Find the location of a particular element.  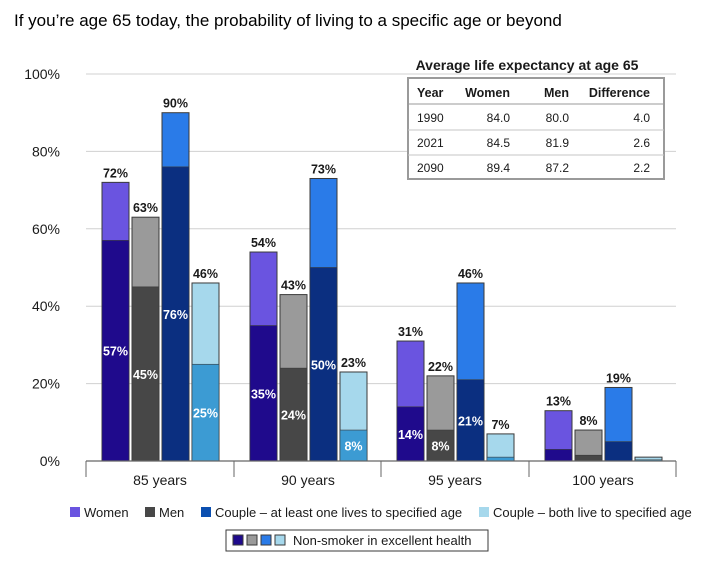

x-tick-label: 85 years is located at coordinates (160, 480).